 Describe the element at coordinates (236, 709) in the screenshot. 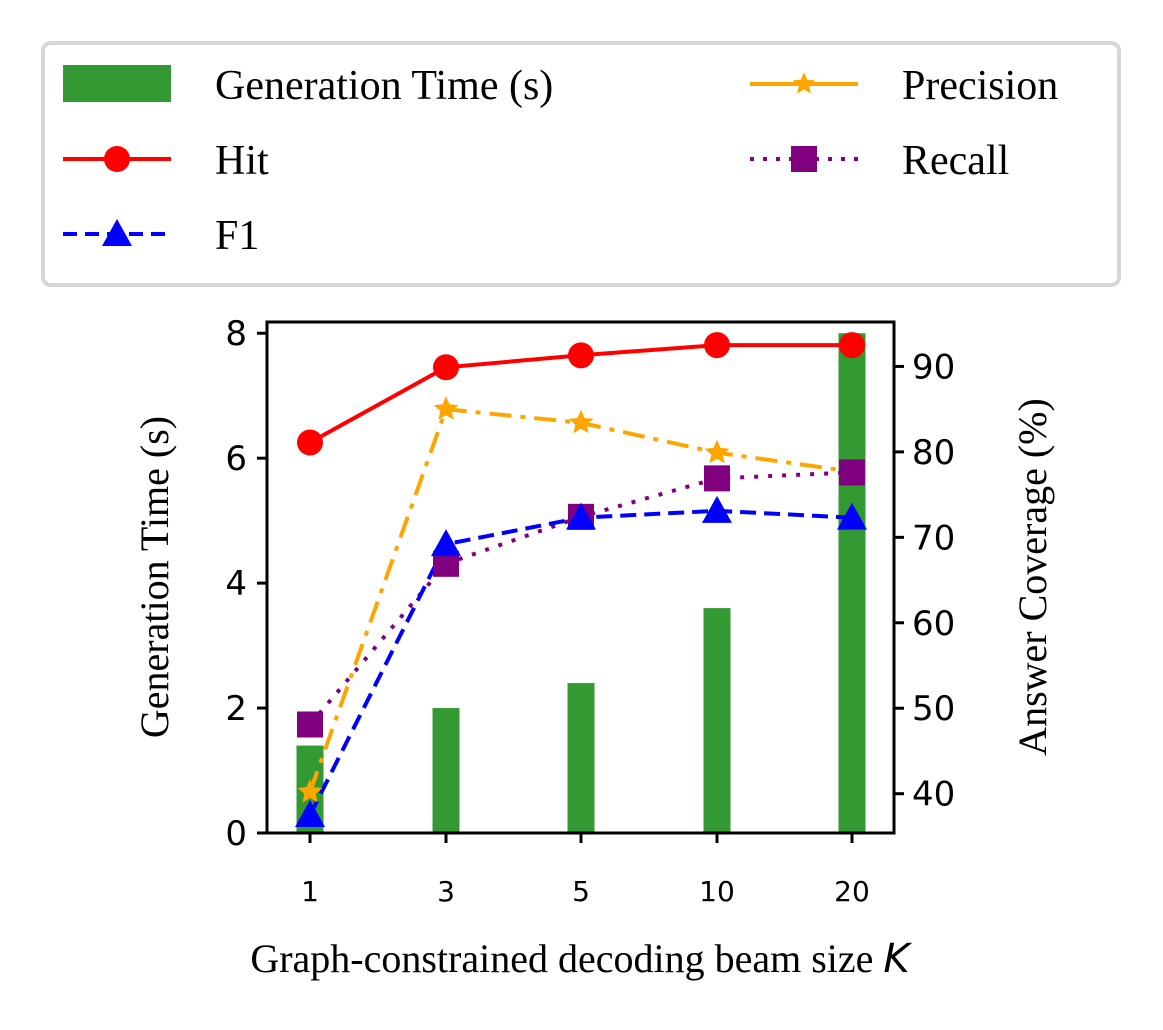

I see `y-left-tick-label: 2` at that location.